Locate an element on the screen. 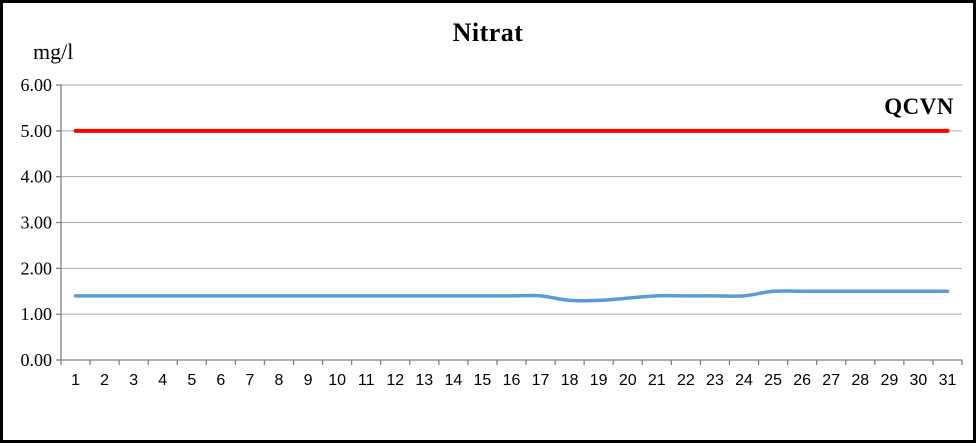  x-tick-label: 25 is located at coordinates (773, 380).